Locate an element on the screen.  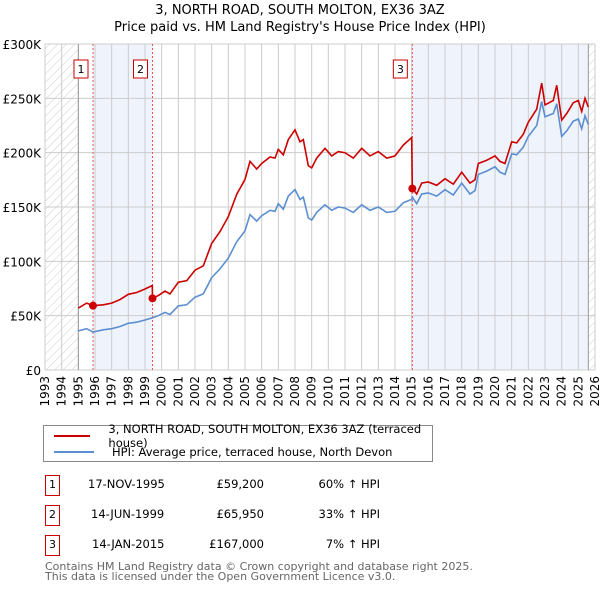
sale-row: 3 14-JAN-2015 £167,000 7% ↑ HPI is located at coordinates (300, 546).